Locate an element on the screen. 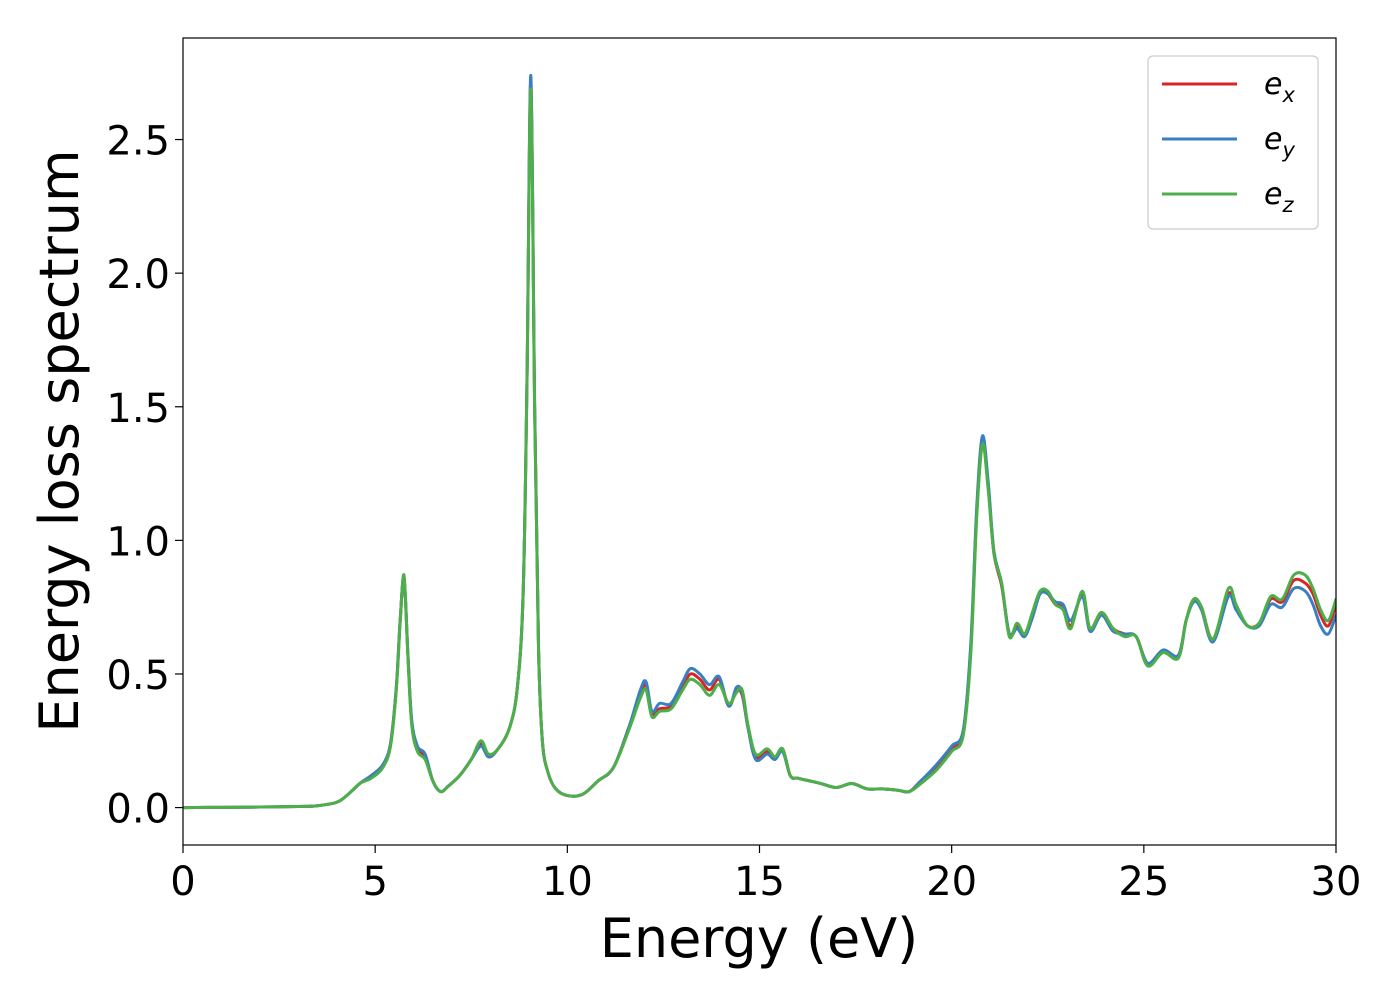 The height and width of the screenshot is (1000, 1400). legend-label-z: ez is located at coordinates (1279, 197).